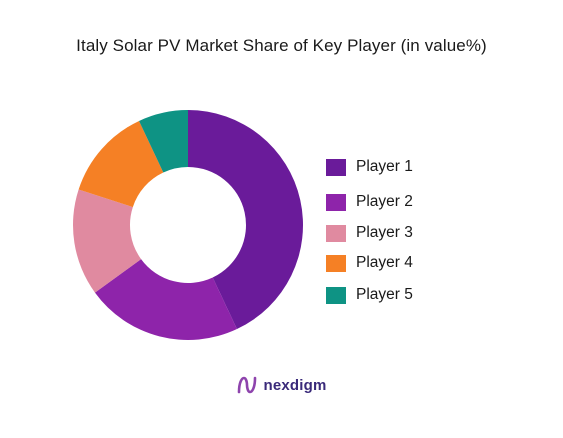 The height and width of the screenshot is (438, 563). I want to click on legend-item-player-3: Player 3, so click(369, 233).